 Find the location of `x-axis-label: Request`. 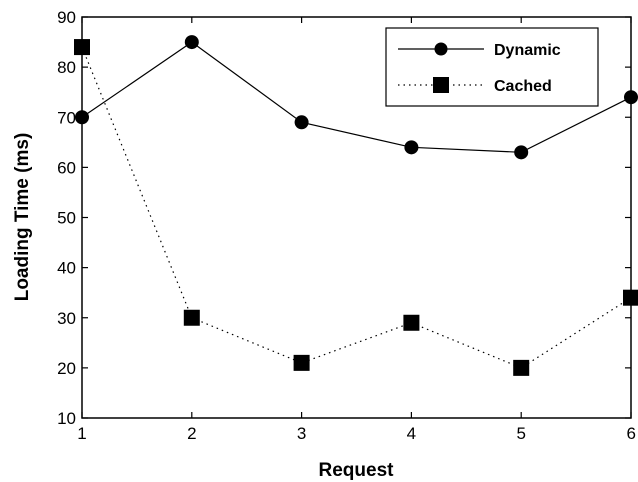

x-axis-label: Request is located at coordinates (357, 470).